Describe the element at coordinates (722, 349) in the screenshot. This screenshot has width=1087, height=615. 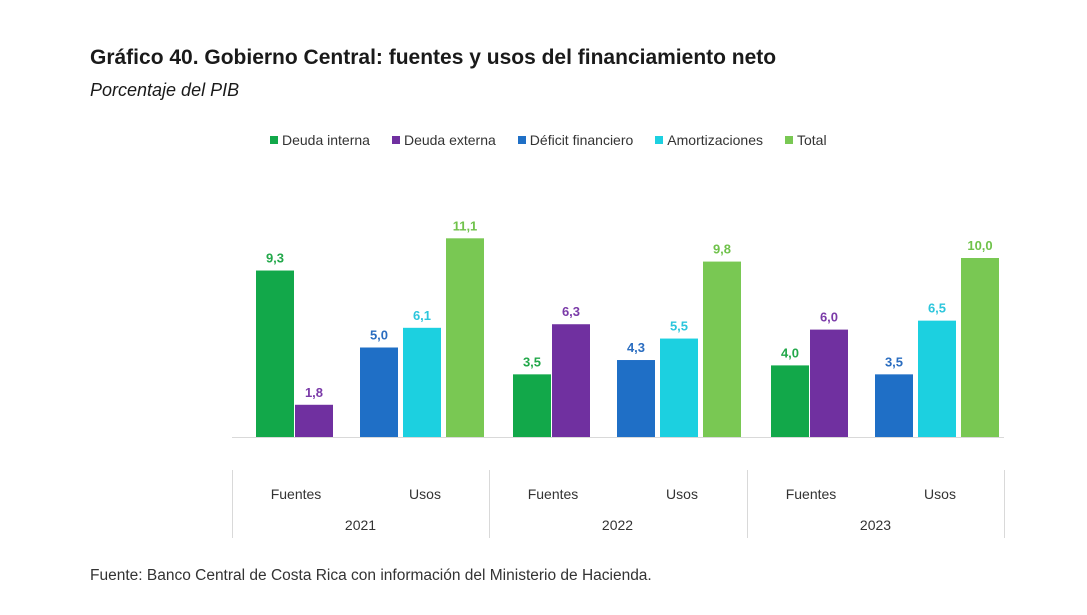
I see `bar-total-2022` at that location.